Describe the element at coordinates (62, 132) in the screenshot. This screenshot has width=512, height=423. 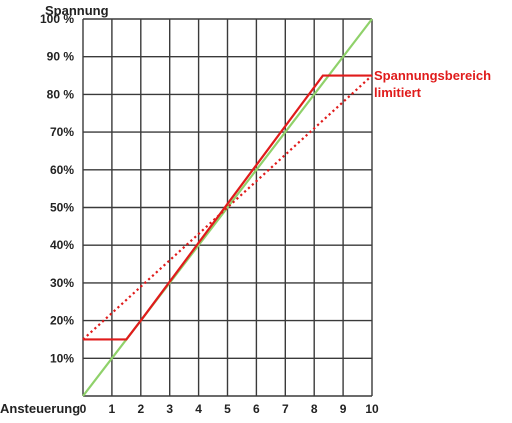
I see `y-tick-label: 70%` at that location.